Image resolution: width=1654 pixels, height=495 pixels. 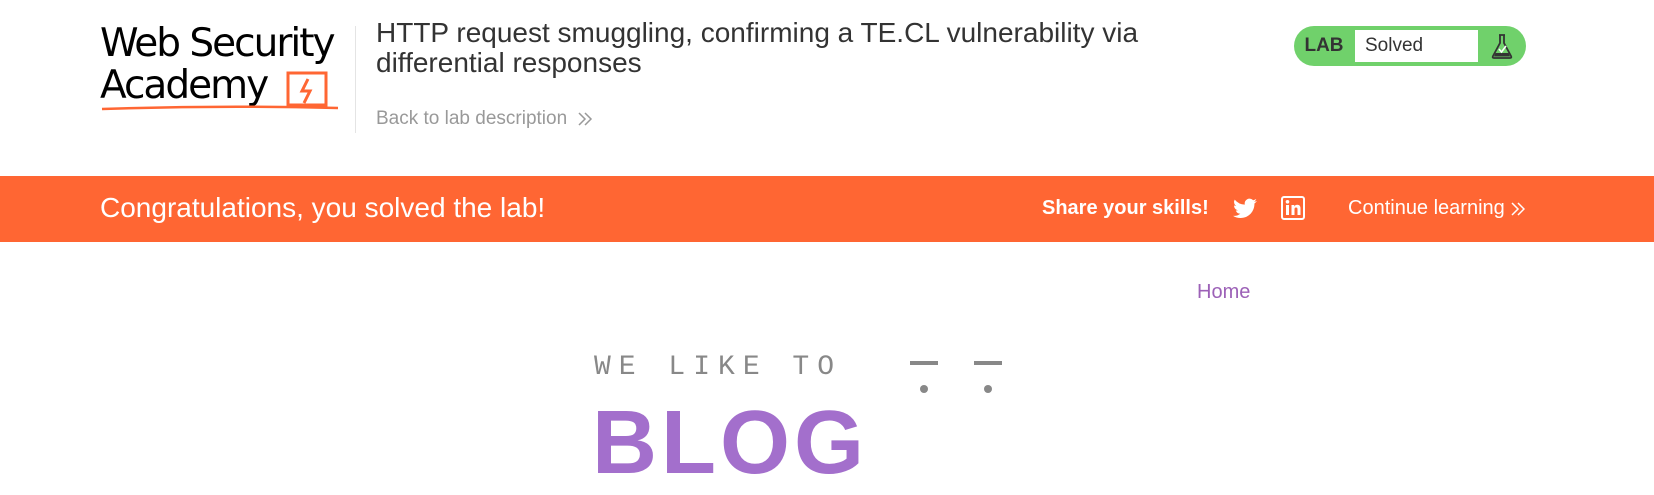 What do you see at coordinates (307, 89) in the screenshot?
I see `logo-bolt-icon` at bounding box center [307, 89].